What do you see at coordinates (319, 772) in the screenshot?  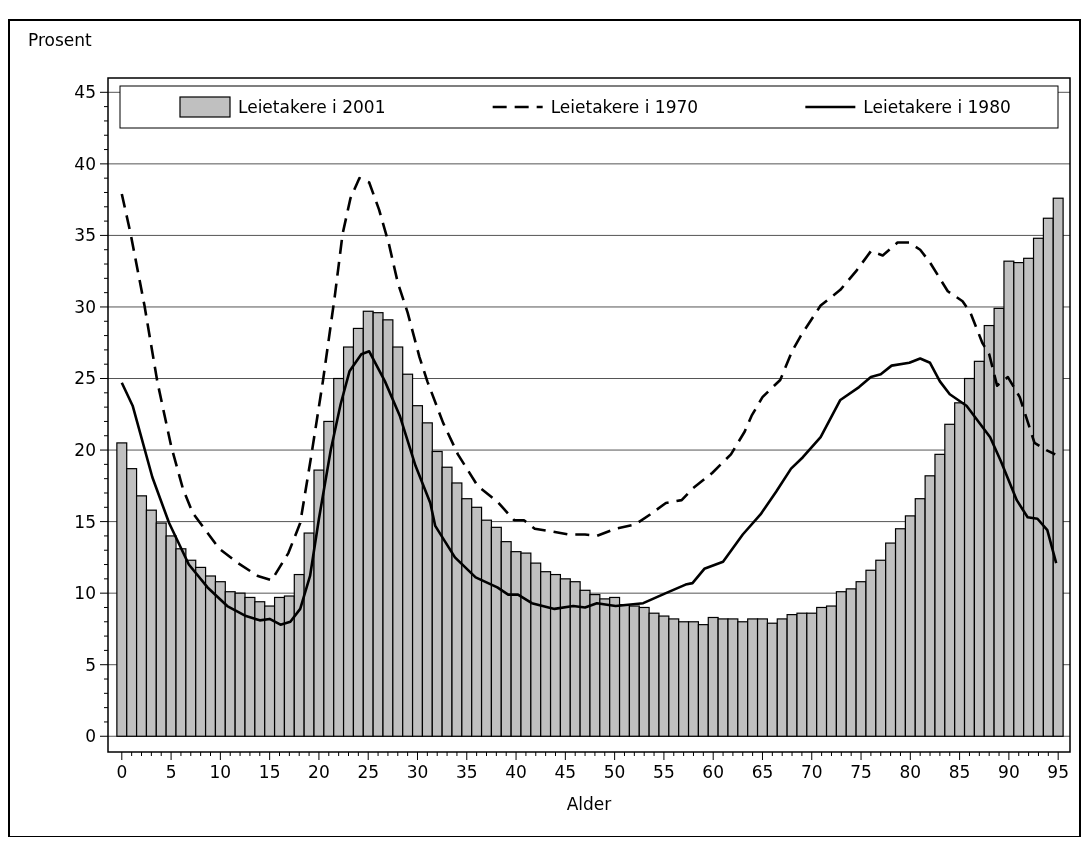 I see `x-tick-label: 20` at bounding box center [319, 772].